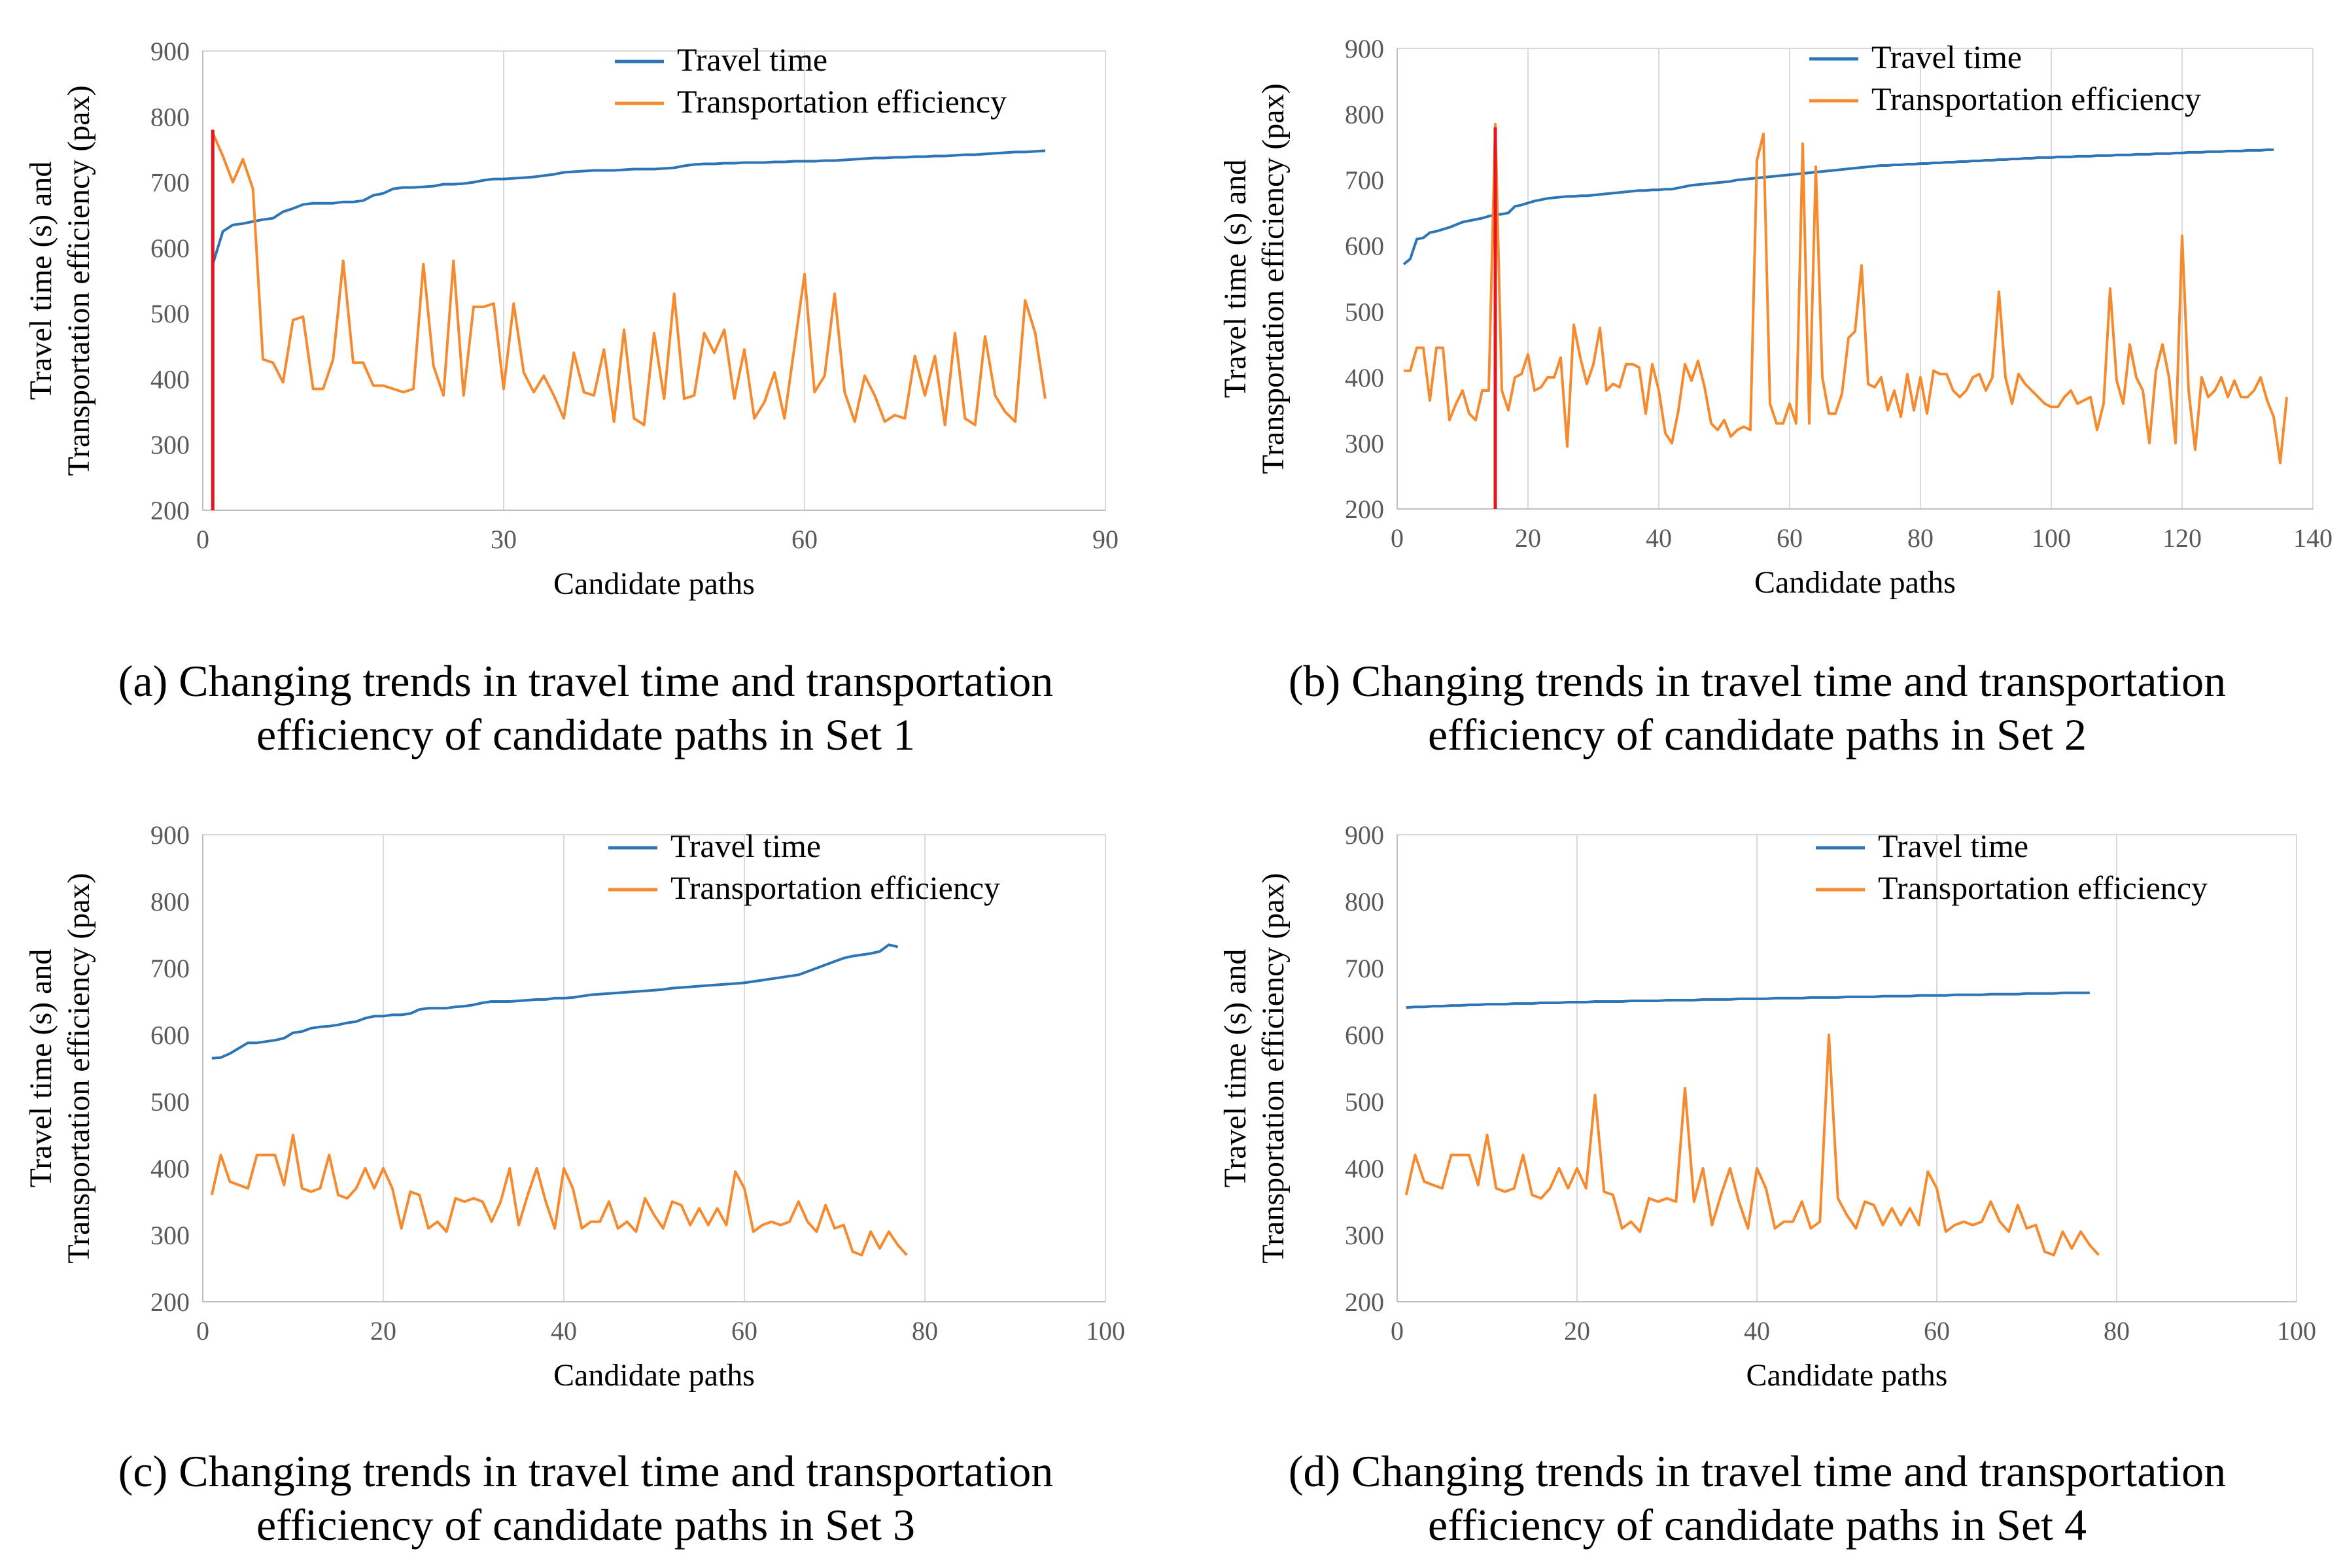 The image size is (2343, 1568). I want to click on x-tick-label: 30, so click(504, 539).